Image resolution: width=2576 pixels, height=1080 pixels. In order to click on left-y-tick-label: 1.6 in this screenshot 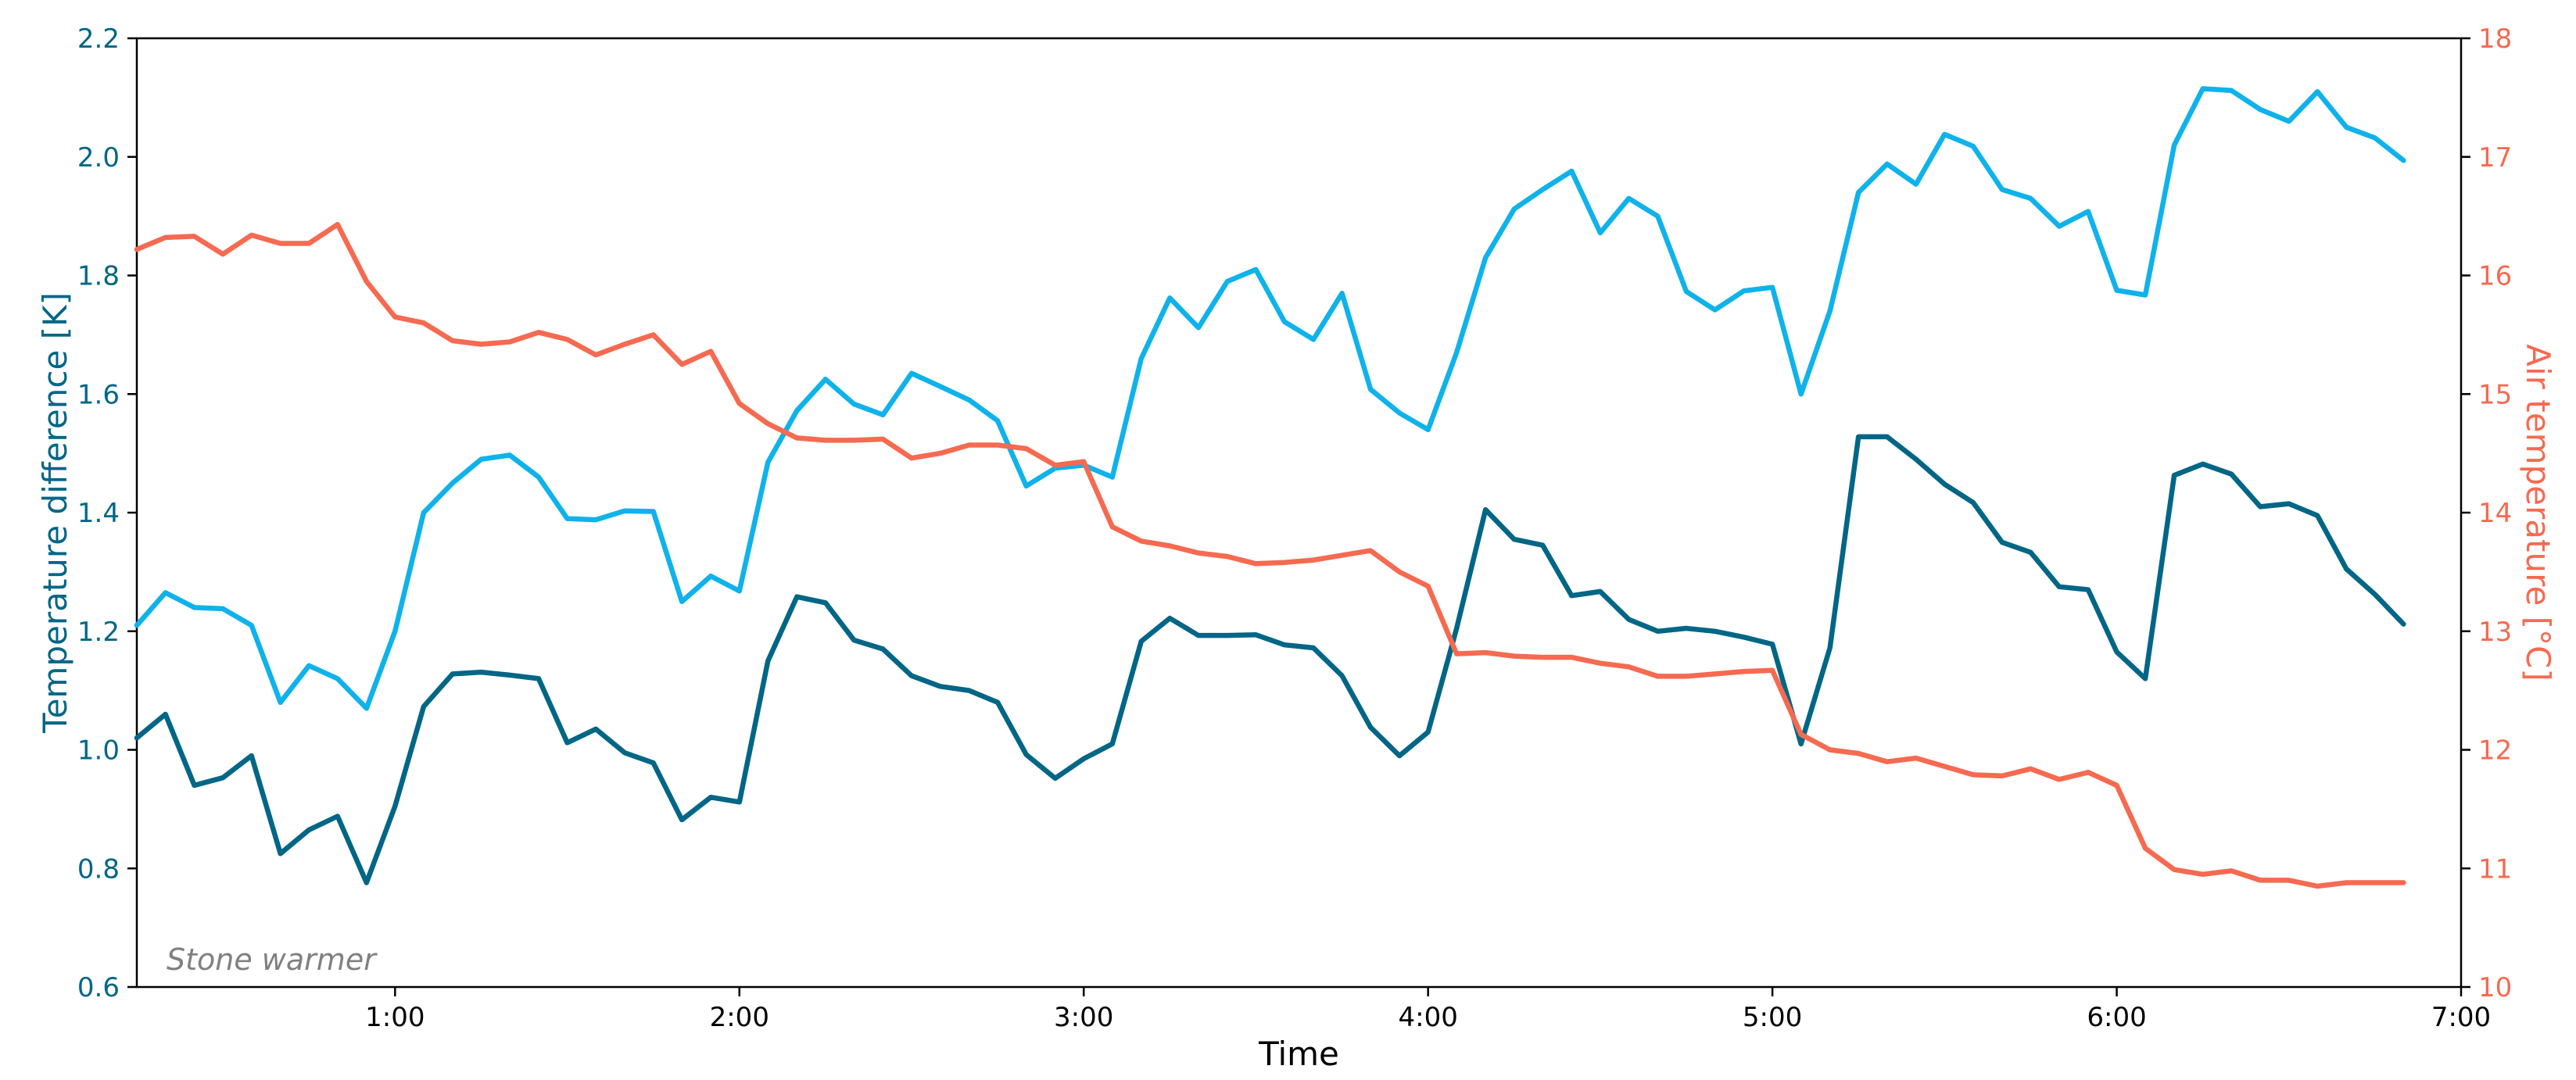, I will do `click(98, 394)`.